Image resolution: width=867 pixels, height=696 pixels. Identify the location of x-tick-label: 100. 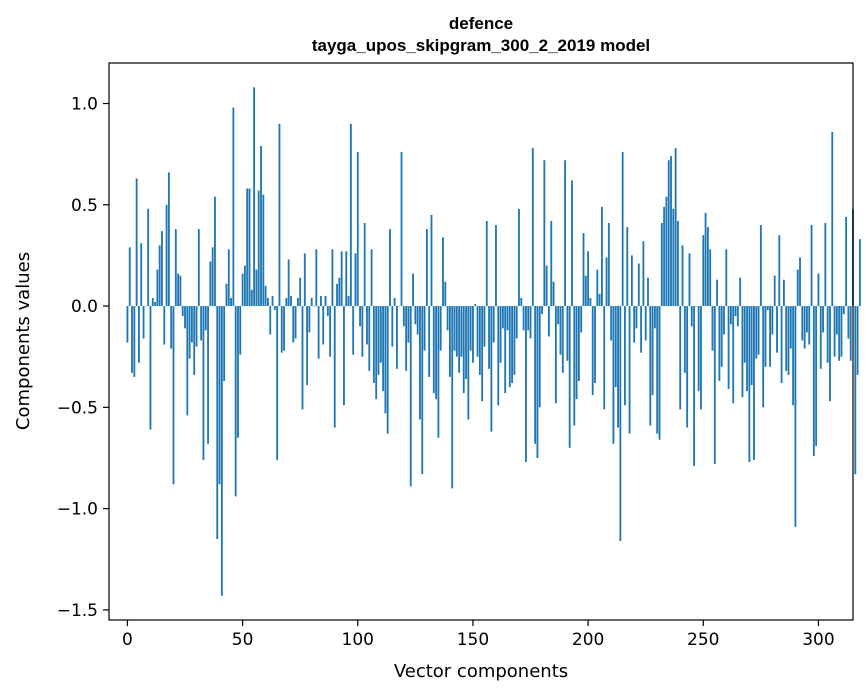
(358, 640).